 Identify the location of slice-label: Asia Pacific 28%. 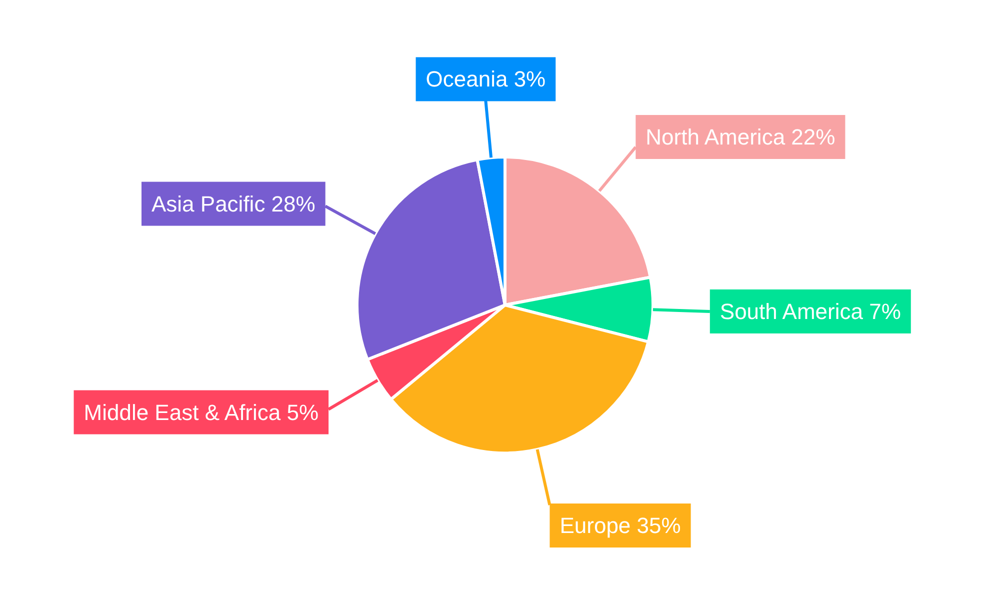
(234, 203).